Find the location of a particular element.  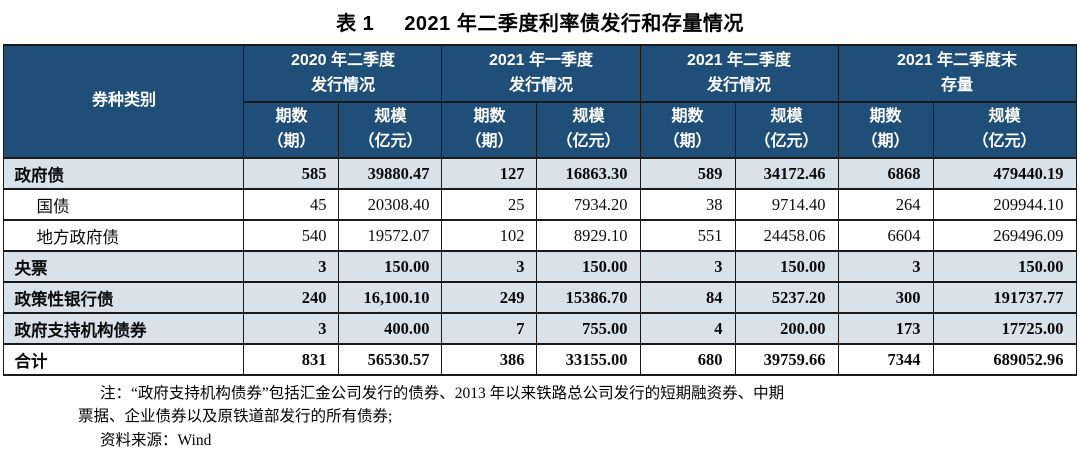

cell-value: 19572.07 is located at coordinates (390, 235).